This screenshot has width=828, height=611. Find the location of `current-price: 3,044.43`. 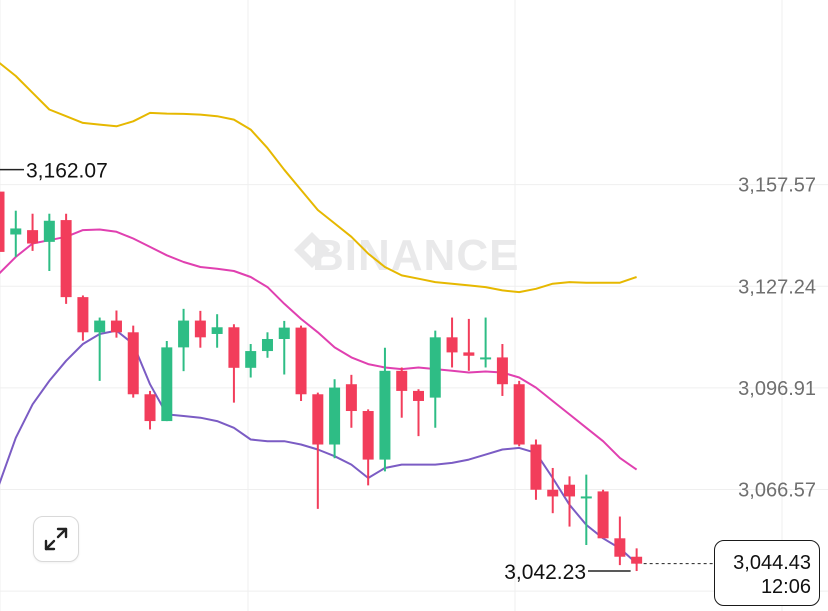

current-price: 3,044.43 is located at coordinates (772, 563).